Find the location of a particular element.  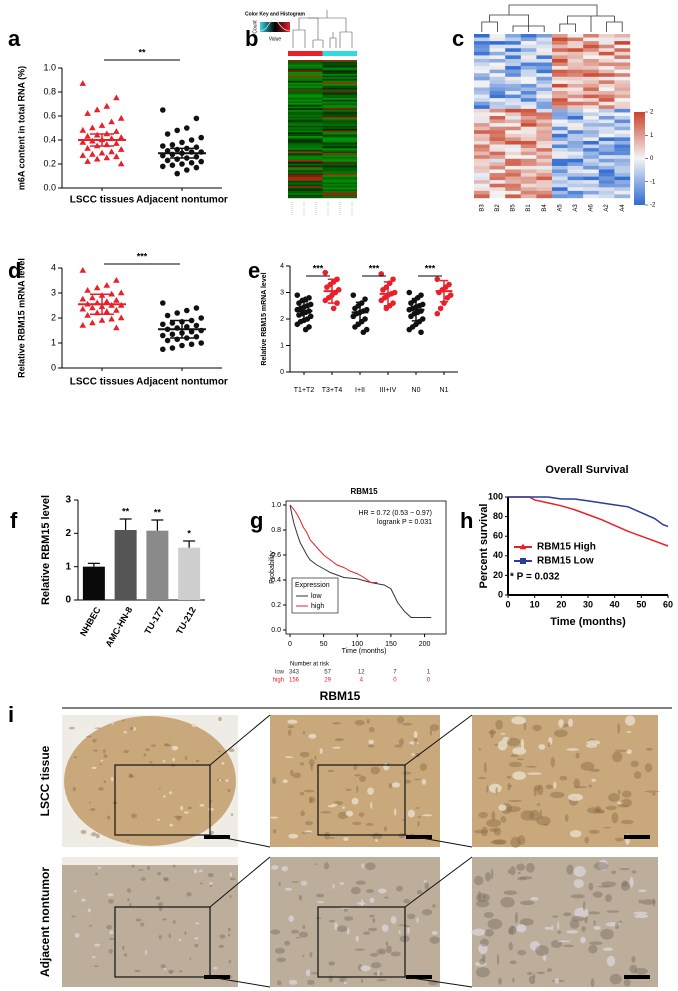

column-label: A3 is located at coordinates (576, 208).